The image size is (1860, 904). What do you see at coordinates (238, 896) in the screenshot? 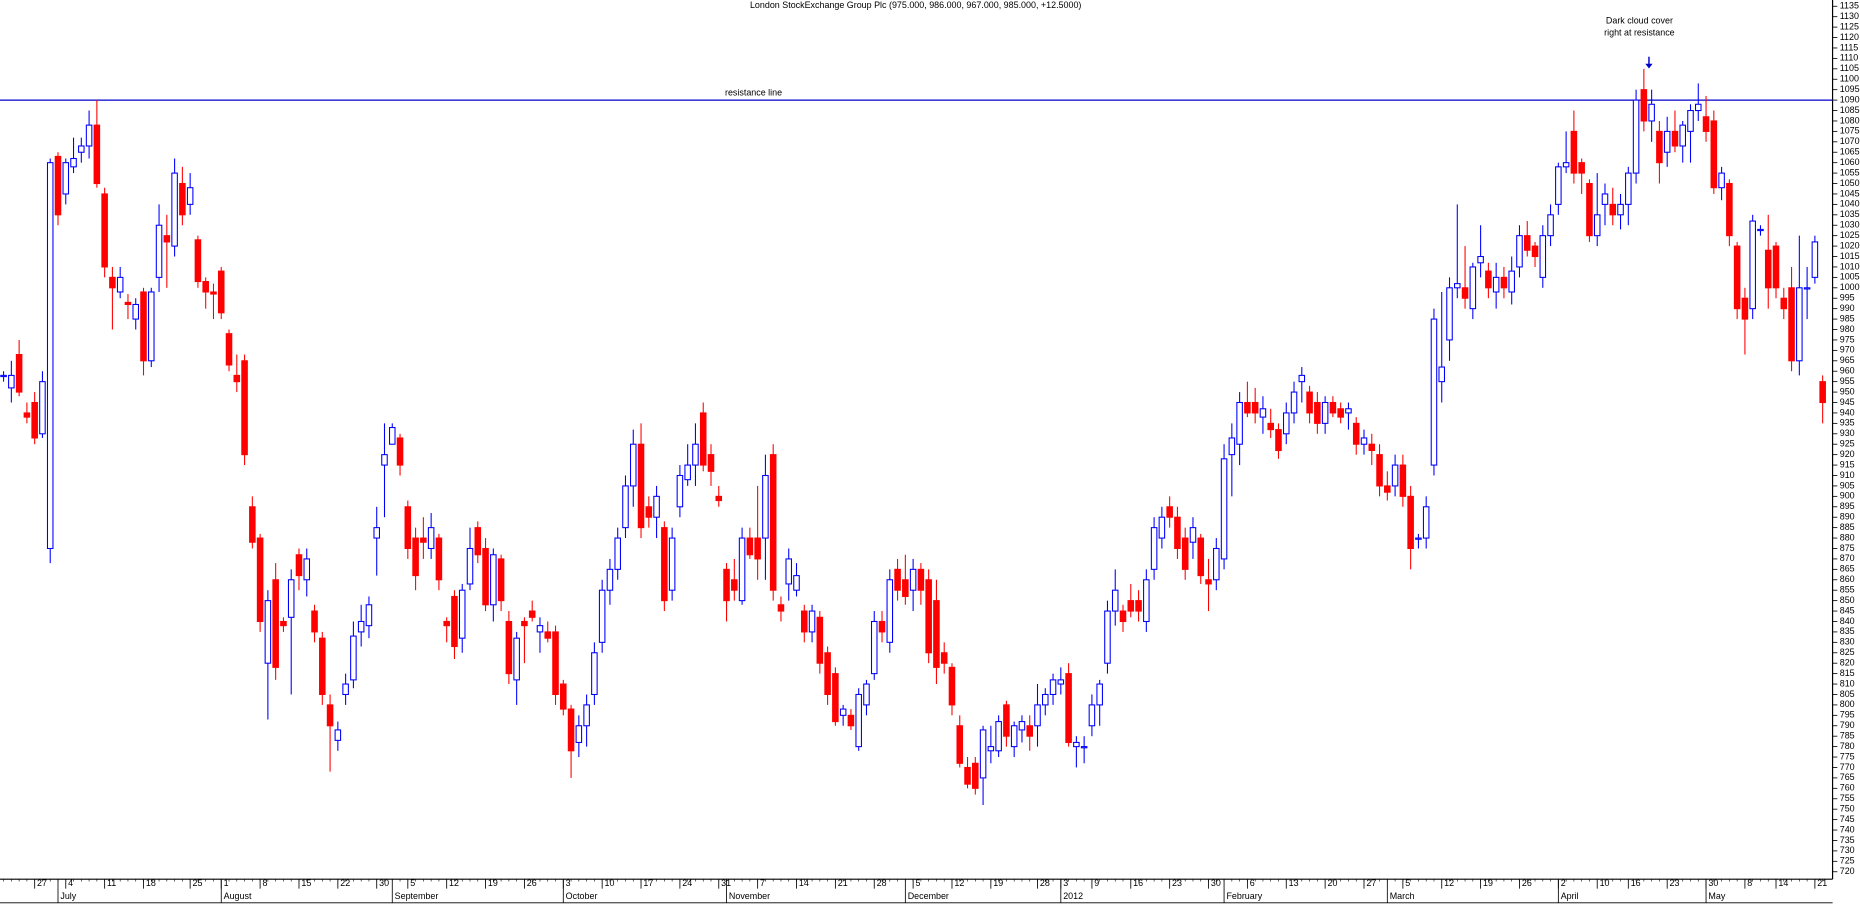
I see `month-label: August` at bounding box center [238, 896].